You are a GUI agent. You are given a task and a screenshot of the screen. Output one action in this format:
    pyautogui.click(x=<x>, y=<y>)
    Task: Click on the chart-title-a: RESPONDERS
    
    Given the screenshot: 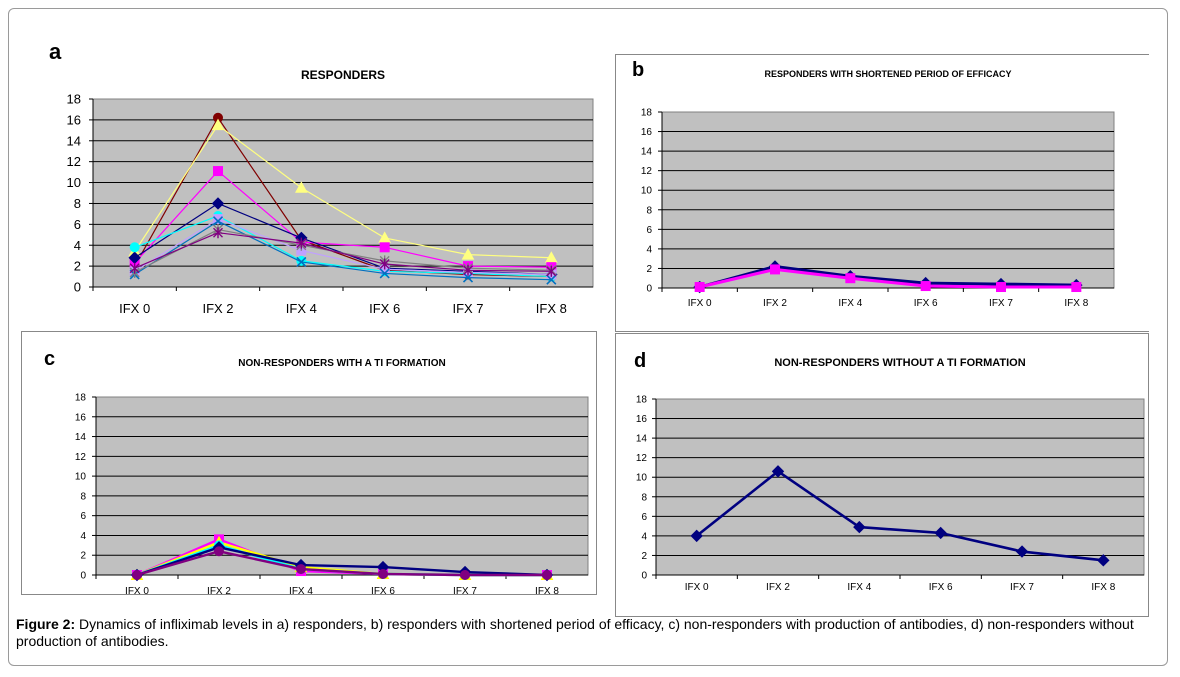 What is the action you would take?
    pyautogui.click(x=343, y=75)
    